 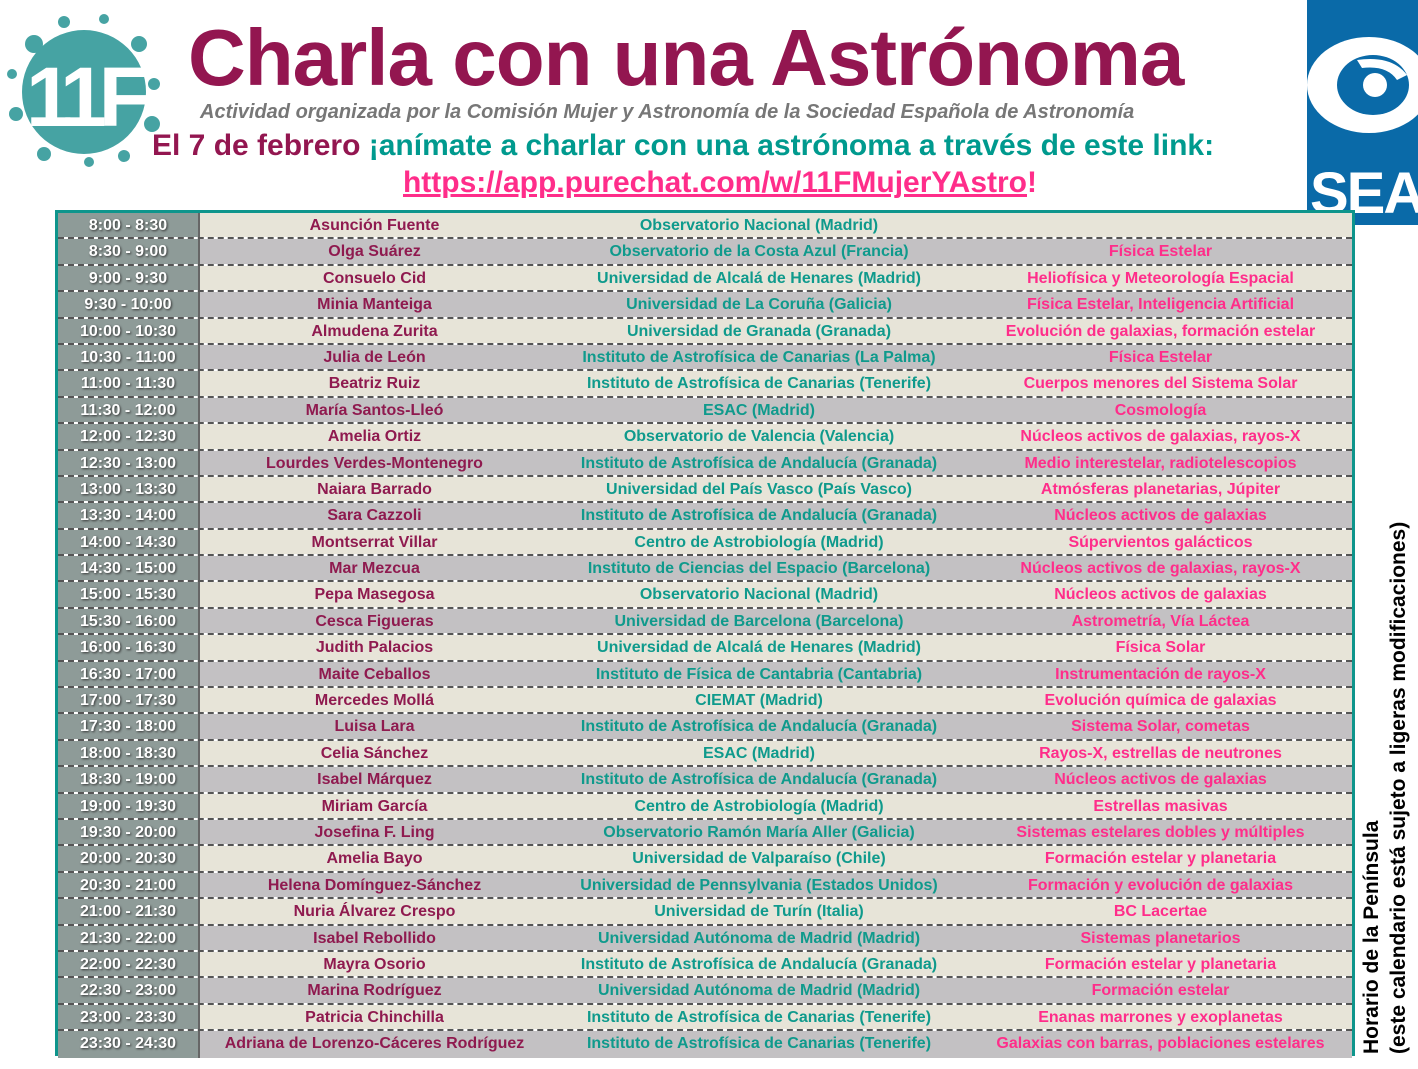 I want to click on topic-cell: Medio interestelar, radiotelescopios, so click(x=1160, y=462).